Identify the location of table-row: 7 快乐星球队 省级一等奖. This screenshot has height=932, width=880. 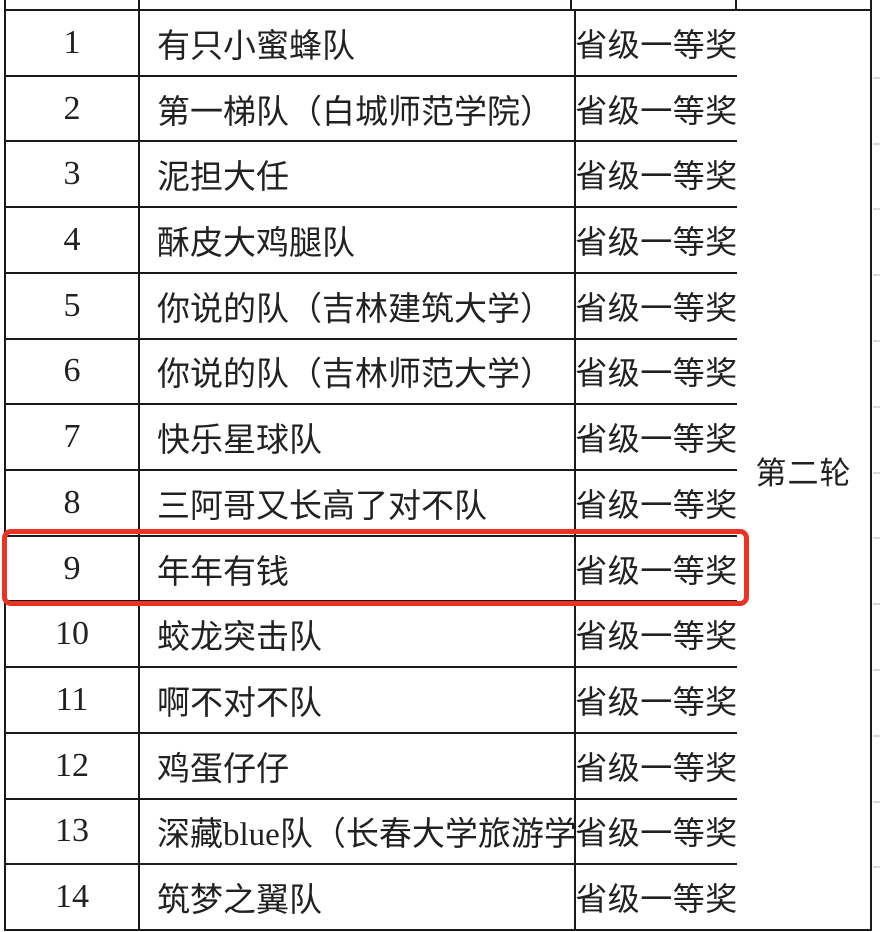
(371, 438).